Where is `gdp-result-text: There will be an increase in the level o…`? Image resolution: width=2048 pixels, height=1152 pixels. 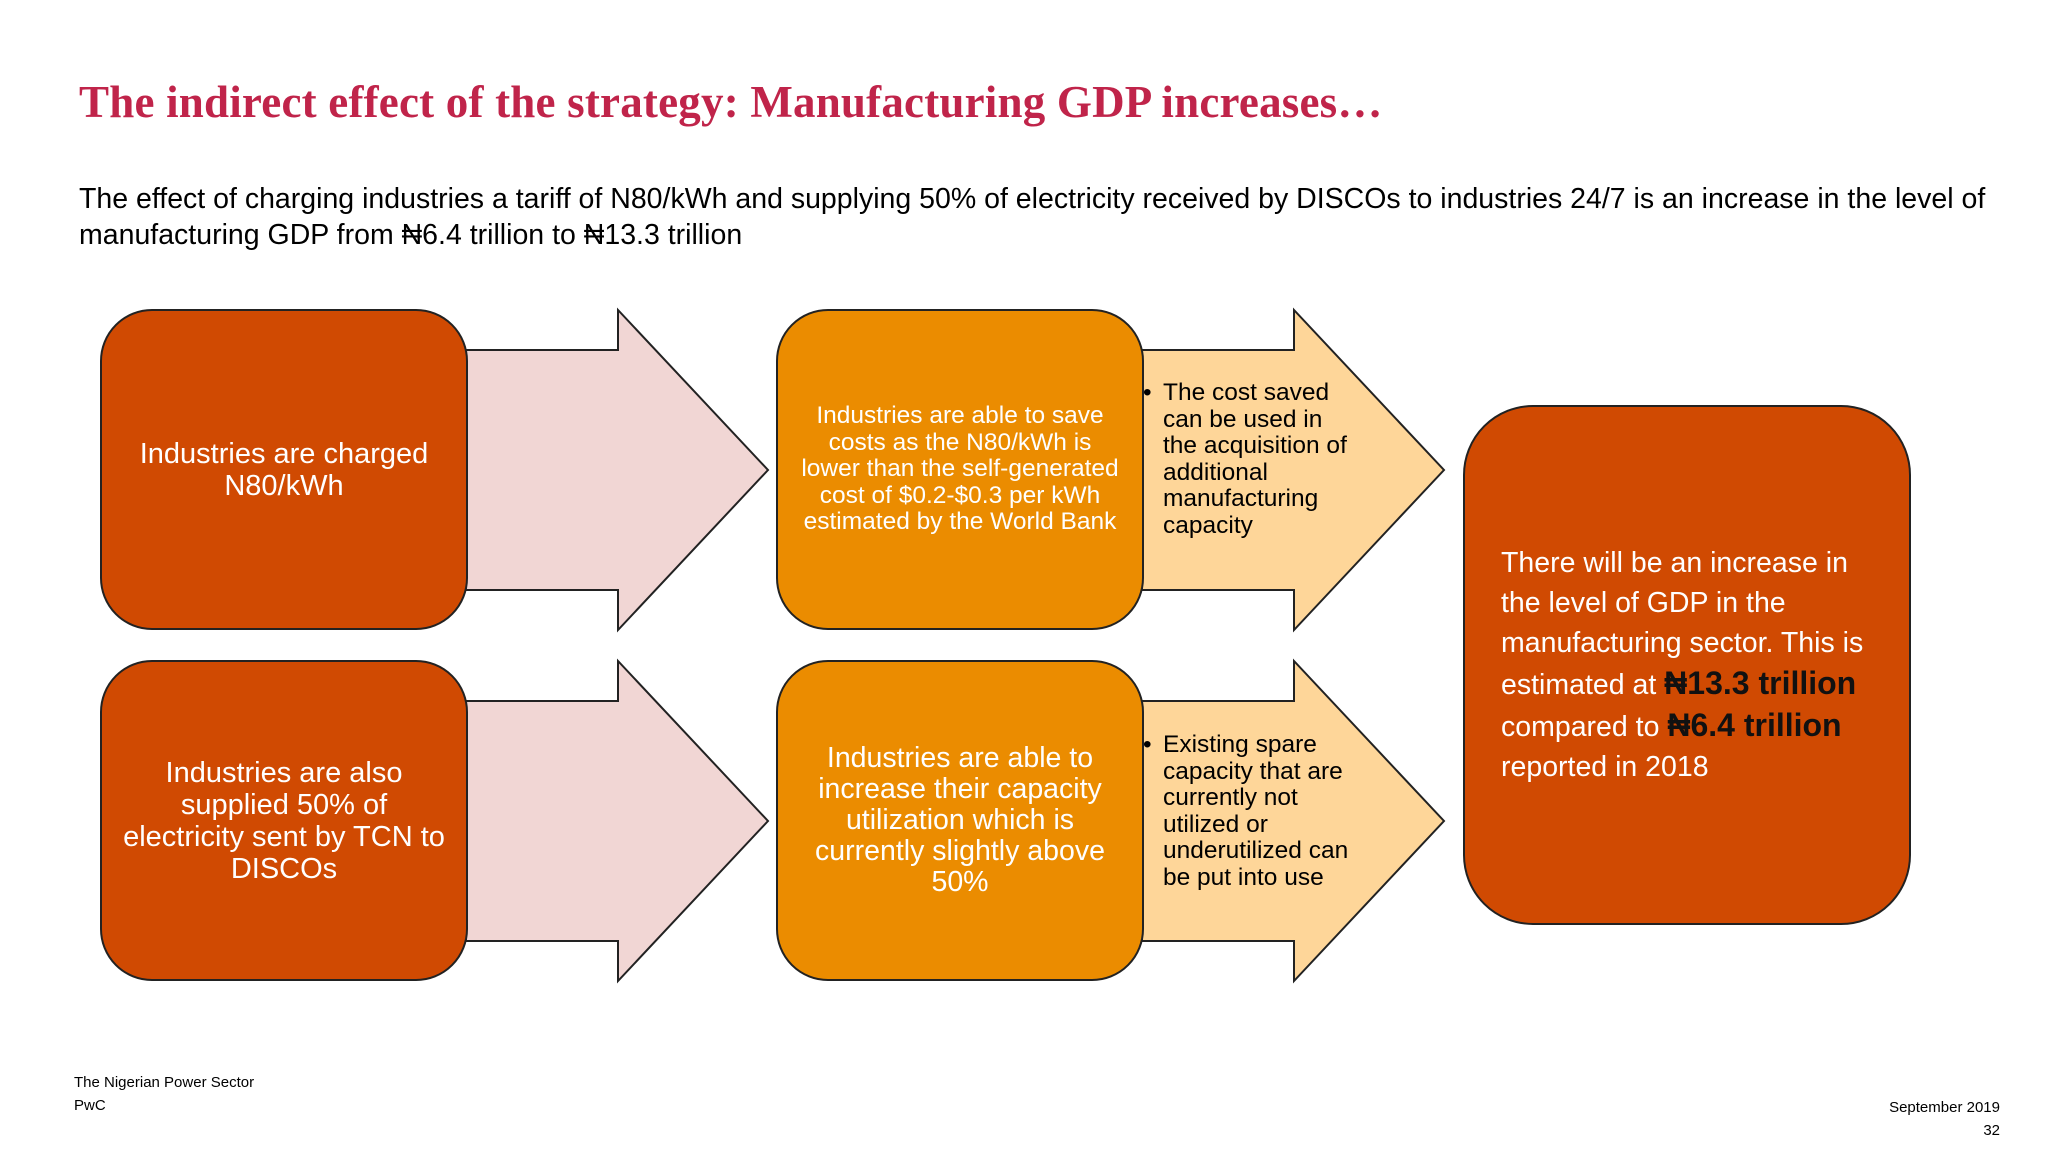 gdp-result-text: There will be an increase in the level o… is located at coordinates (1688, 665).